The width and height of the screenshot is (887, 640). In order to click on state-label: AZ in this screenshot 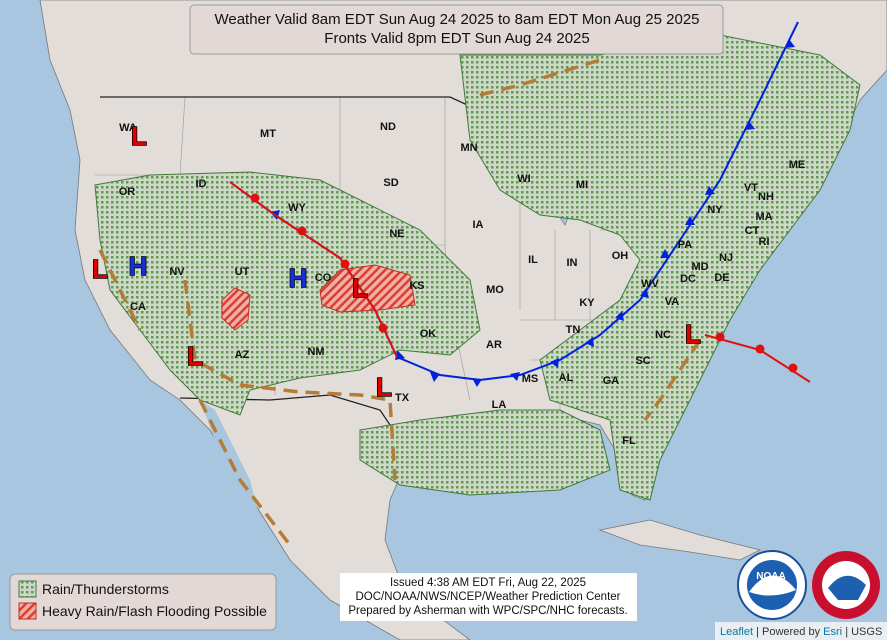, I will do `click(242, 355)`.